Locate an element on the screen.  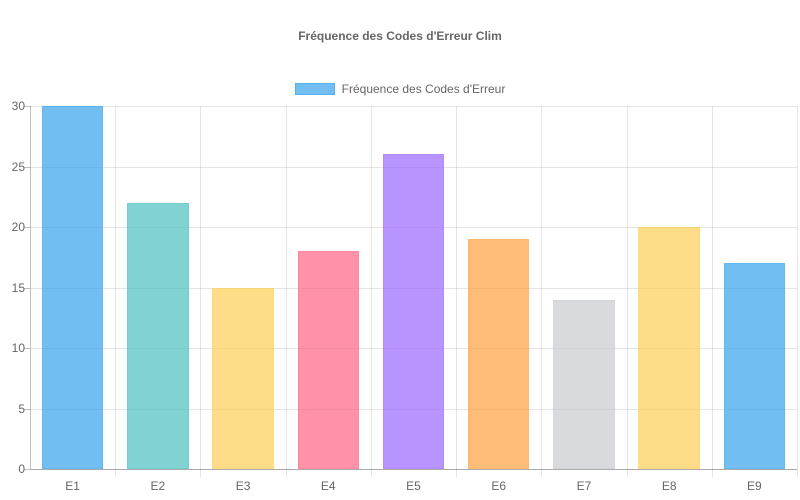
x-tick-label: E4 is located at coordinates (328, 486).